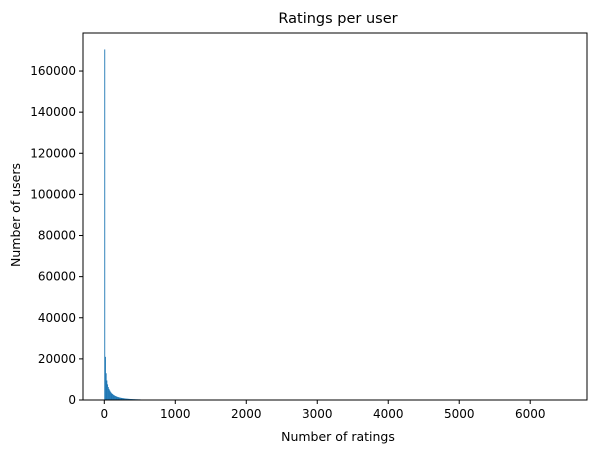 Image resolution: width=598 pixels, height=453 pixels. I want to click on x-axis-ticks: 0 1000 2000 3000 4000 5000 6000, so click(322, 410).